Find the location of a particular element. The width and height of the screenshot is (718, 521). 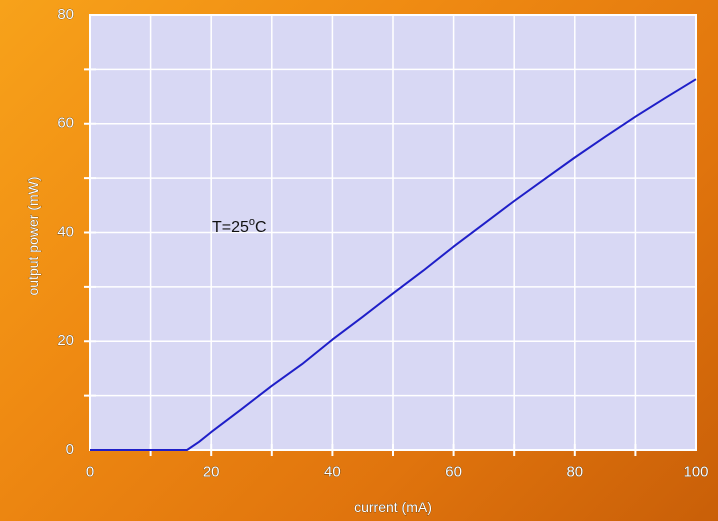

x-tick-label: 40 is located at coordinates (332, 471).